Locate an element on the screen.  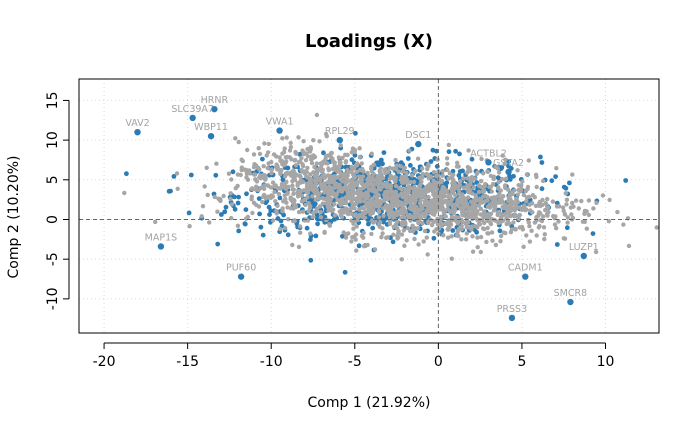
y-tick-label: 15 is located at coordinates (53, 101).